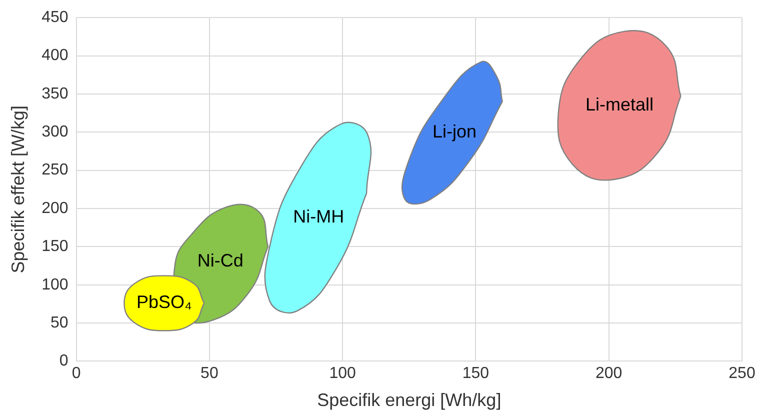 This screenshot has width=760, height=418. I want to click on series-label: Li-jon, so click(454, 131).